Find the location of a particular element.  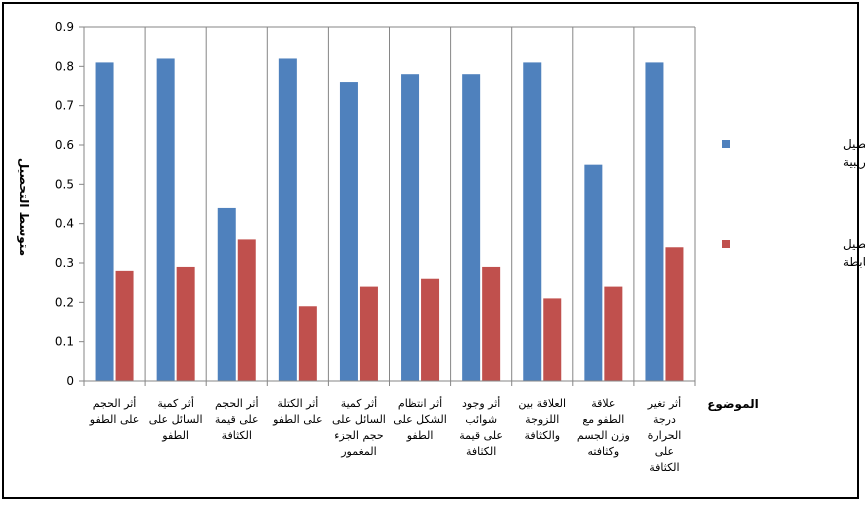

category-label-line: وكثافته is located at coordinates (603, 451).